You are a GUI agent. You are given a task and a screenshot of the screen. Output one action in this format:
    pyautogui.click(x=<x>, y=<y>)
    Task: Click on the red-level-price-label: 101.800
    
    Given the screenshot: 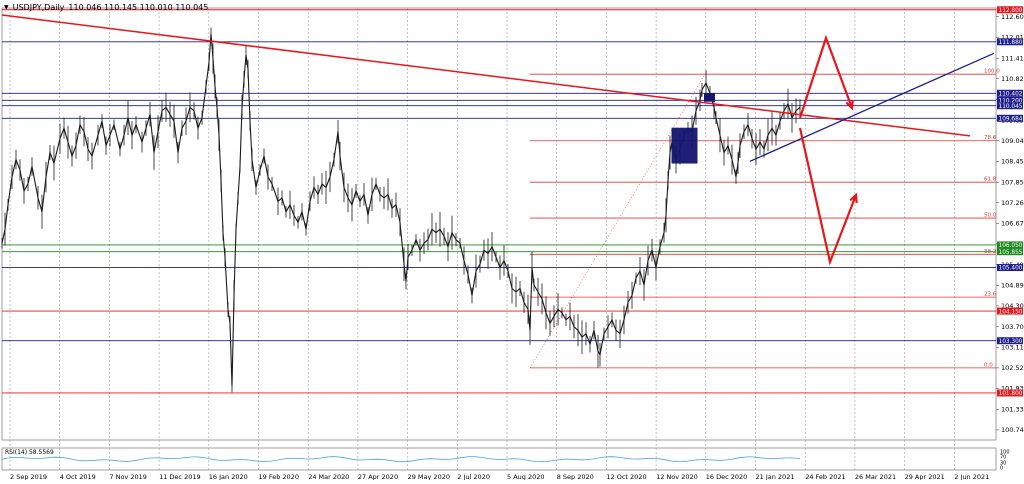 What is the action you would take?
    pyautogui.click(x=1011, y=394)
    